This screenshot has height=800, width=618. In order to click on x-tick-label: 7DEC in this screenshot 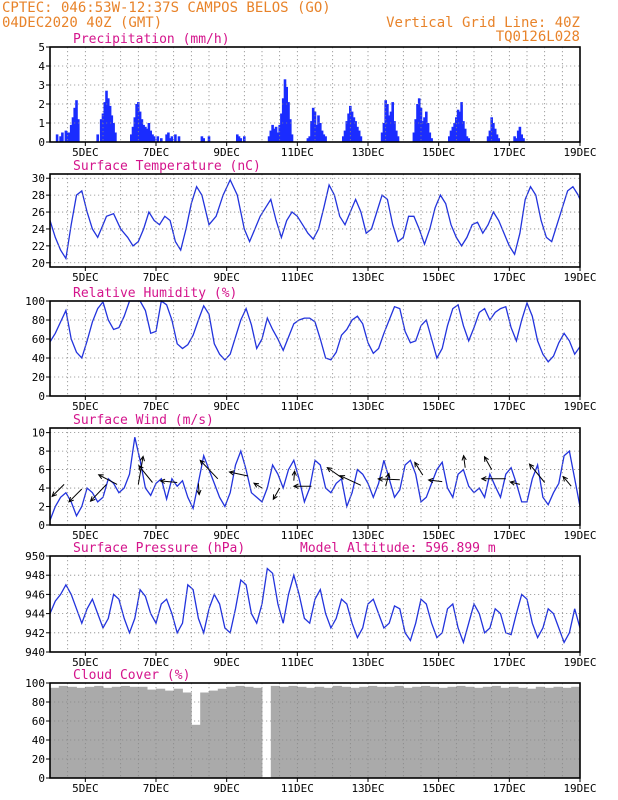, I will do `click(156, 535)`.